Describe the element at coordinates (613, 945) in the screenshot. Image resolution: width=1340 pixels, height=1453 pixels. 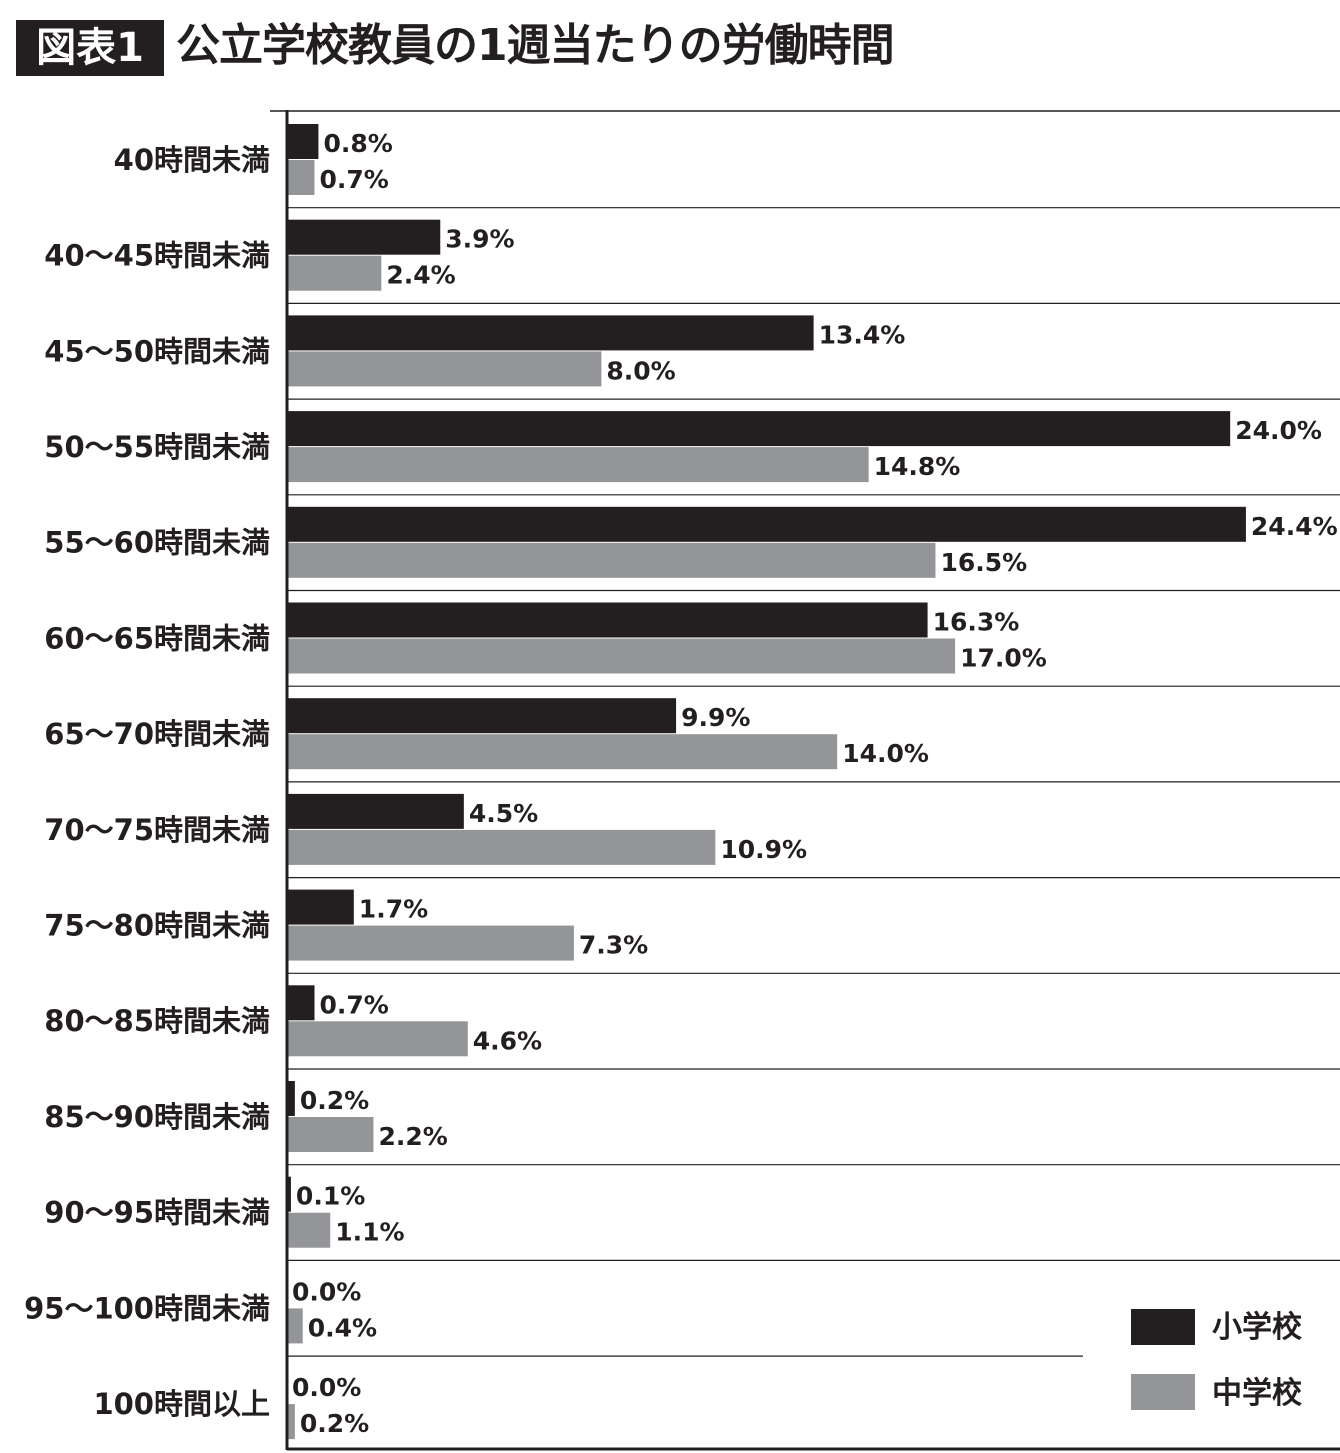
I see `data-label: 7.3%` at that location.